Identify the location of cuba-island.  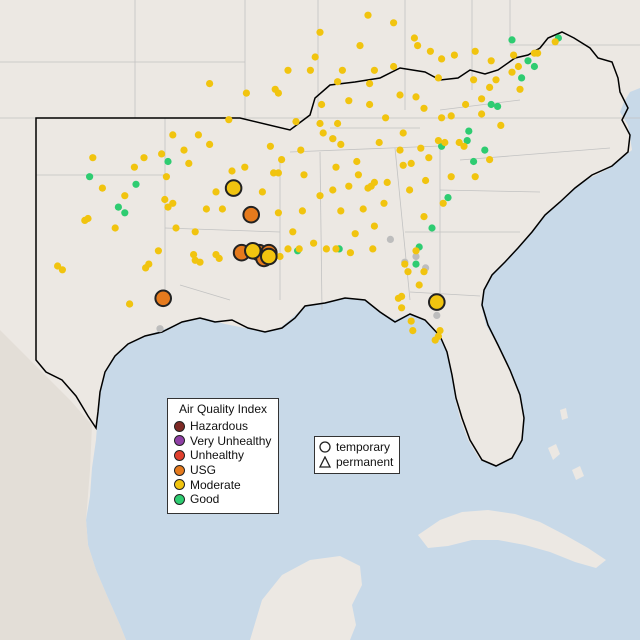
(512, 539).